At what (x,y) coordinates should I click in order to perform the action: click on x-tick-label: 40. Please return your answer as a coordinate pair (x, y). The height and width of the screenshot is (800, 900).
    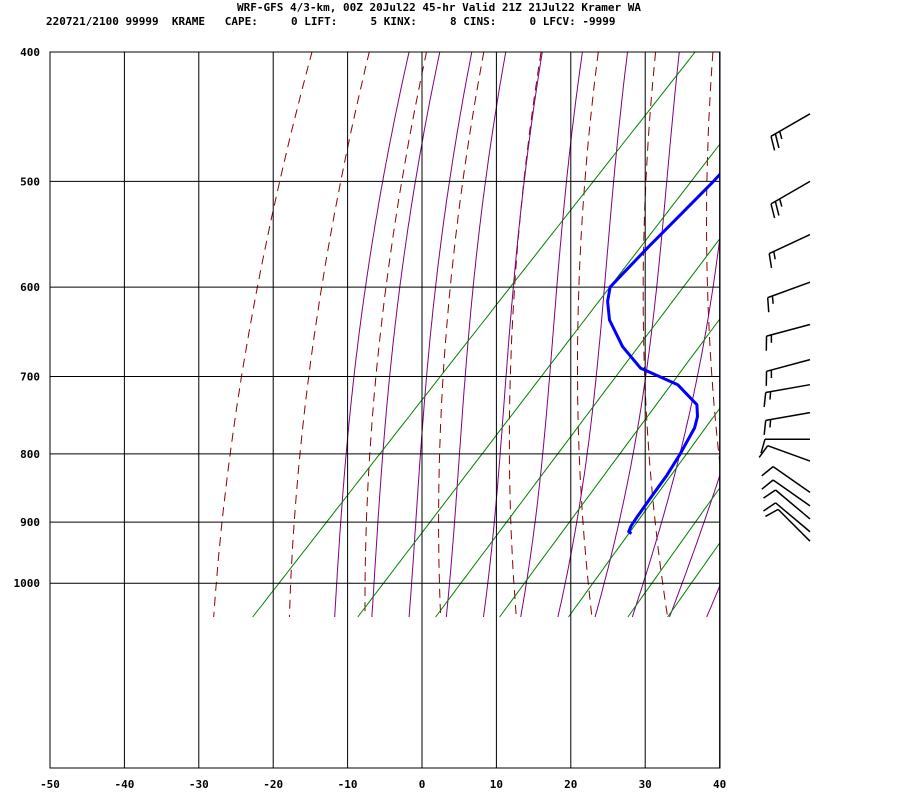
    Looking at the image, I should click on (719, 784).